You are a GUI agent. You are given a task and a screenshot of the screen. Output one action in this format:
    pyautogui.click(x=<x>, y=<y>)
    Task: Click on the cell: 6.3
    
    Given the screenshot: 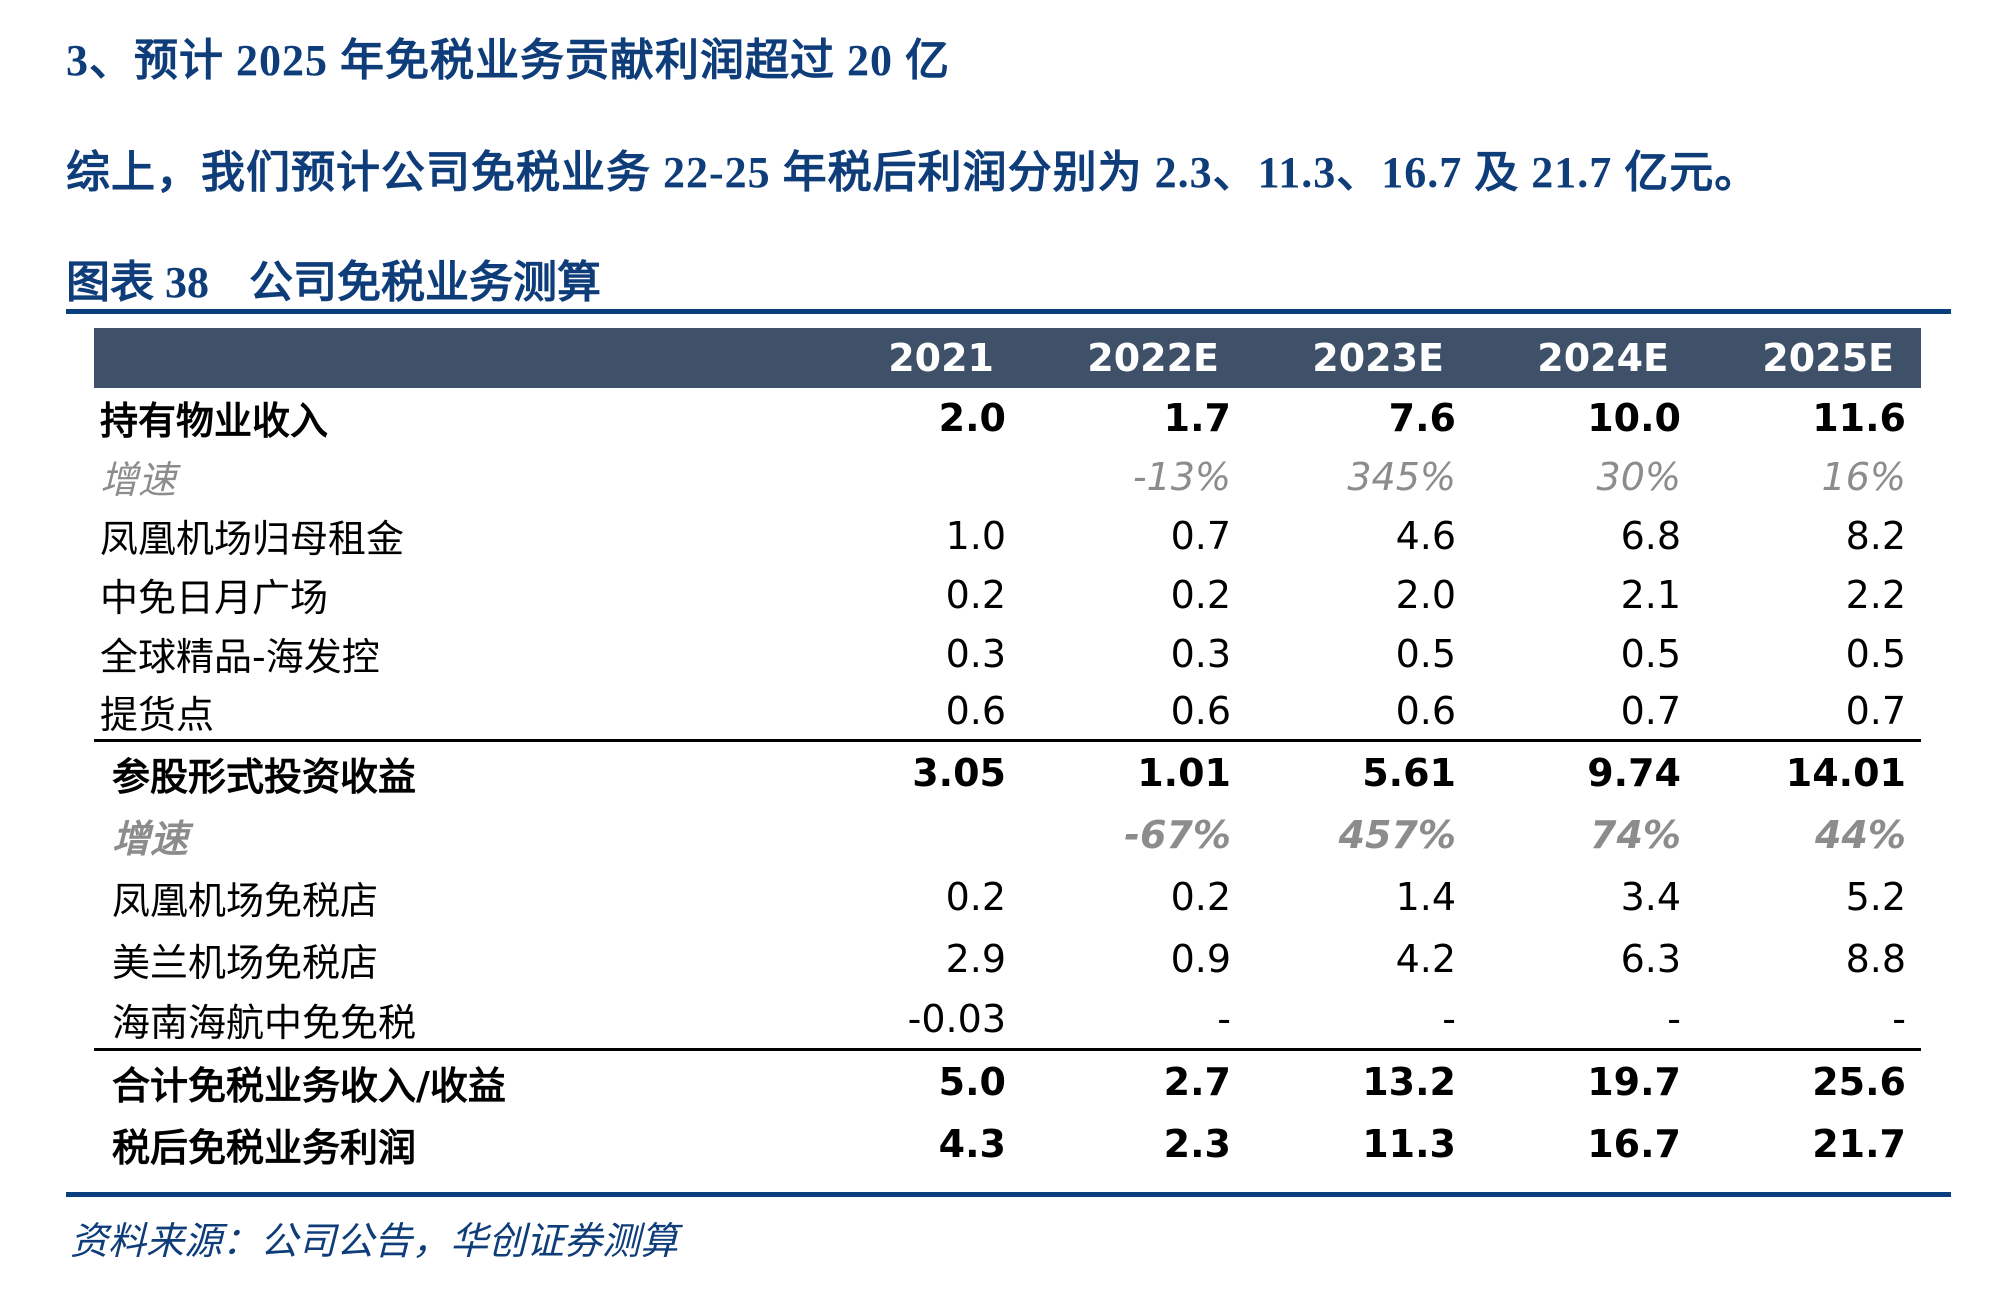 What is the action you would take?
    pyautogui.click(x=1650, y=959)
    